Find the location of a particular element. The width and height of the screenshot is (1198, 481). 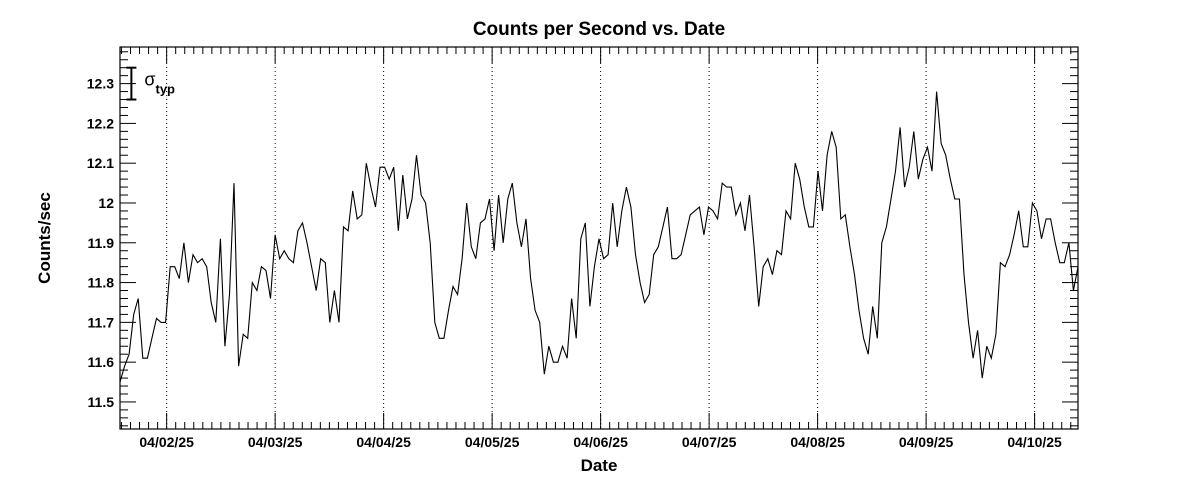

y-tick-label: 11.5 is located at coordinates (101, 402).